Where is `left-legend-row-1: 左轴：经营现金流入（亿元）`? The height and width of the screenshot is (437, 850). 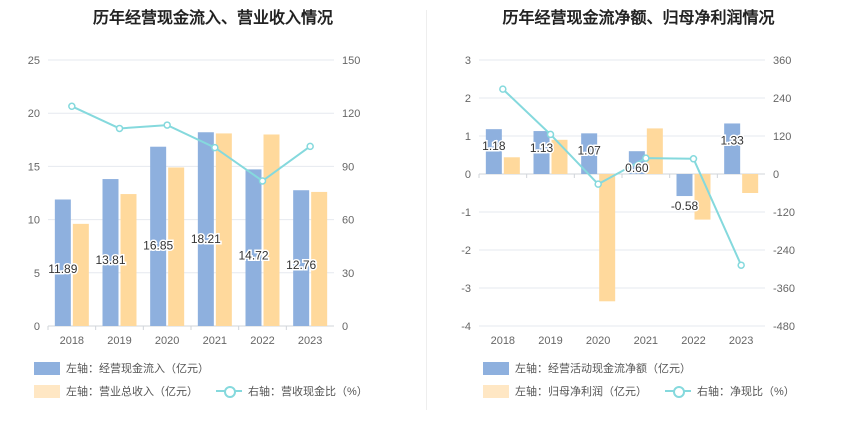
left-legend-row-1: 左轴：经营现金流入（亿元） is located at coordinates (130, 368).